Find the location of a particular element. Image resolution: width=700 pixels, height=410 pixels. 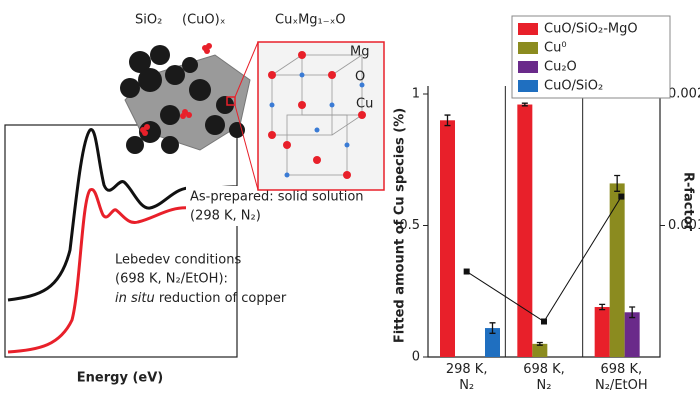

x-tick-label: 698 K, N₂ is located at coordinates (544, 377).